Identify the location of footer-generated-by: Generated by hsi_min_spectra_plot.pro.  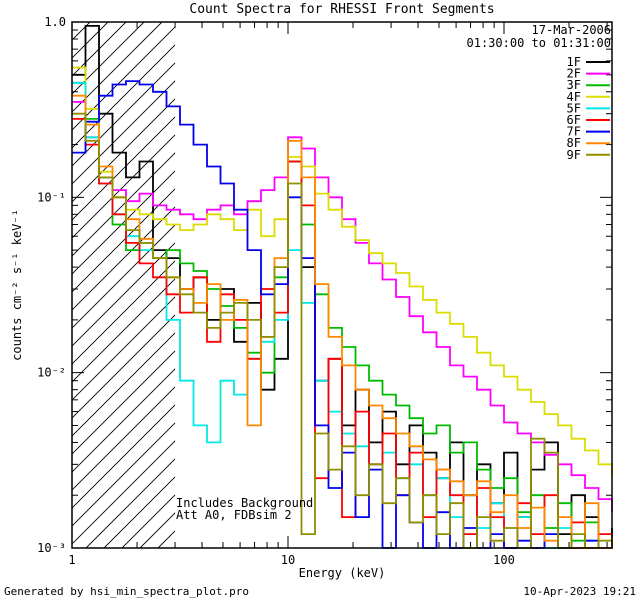
(127, 591).